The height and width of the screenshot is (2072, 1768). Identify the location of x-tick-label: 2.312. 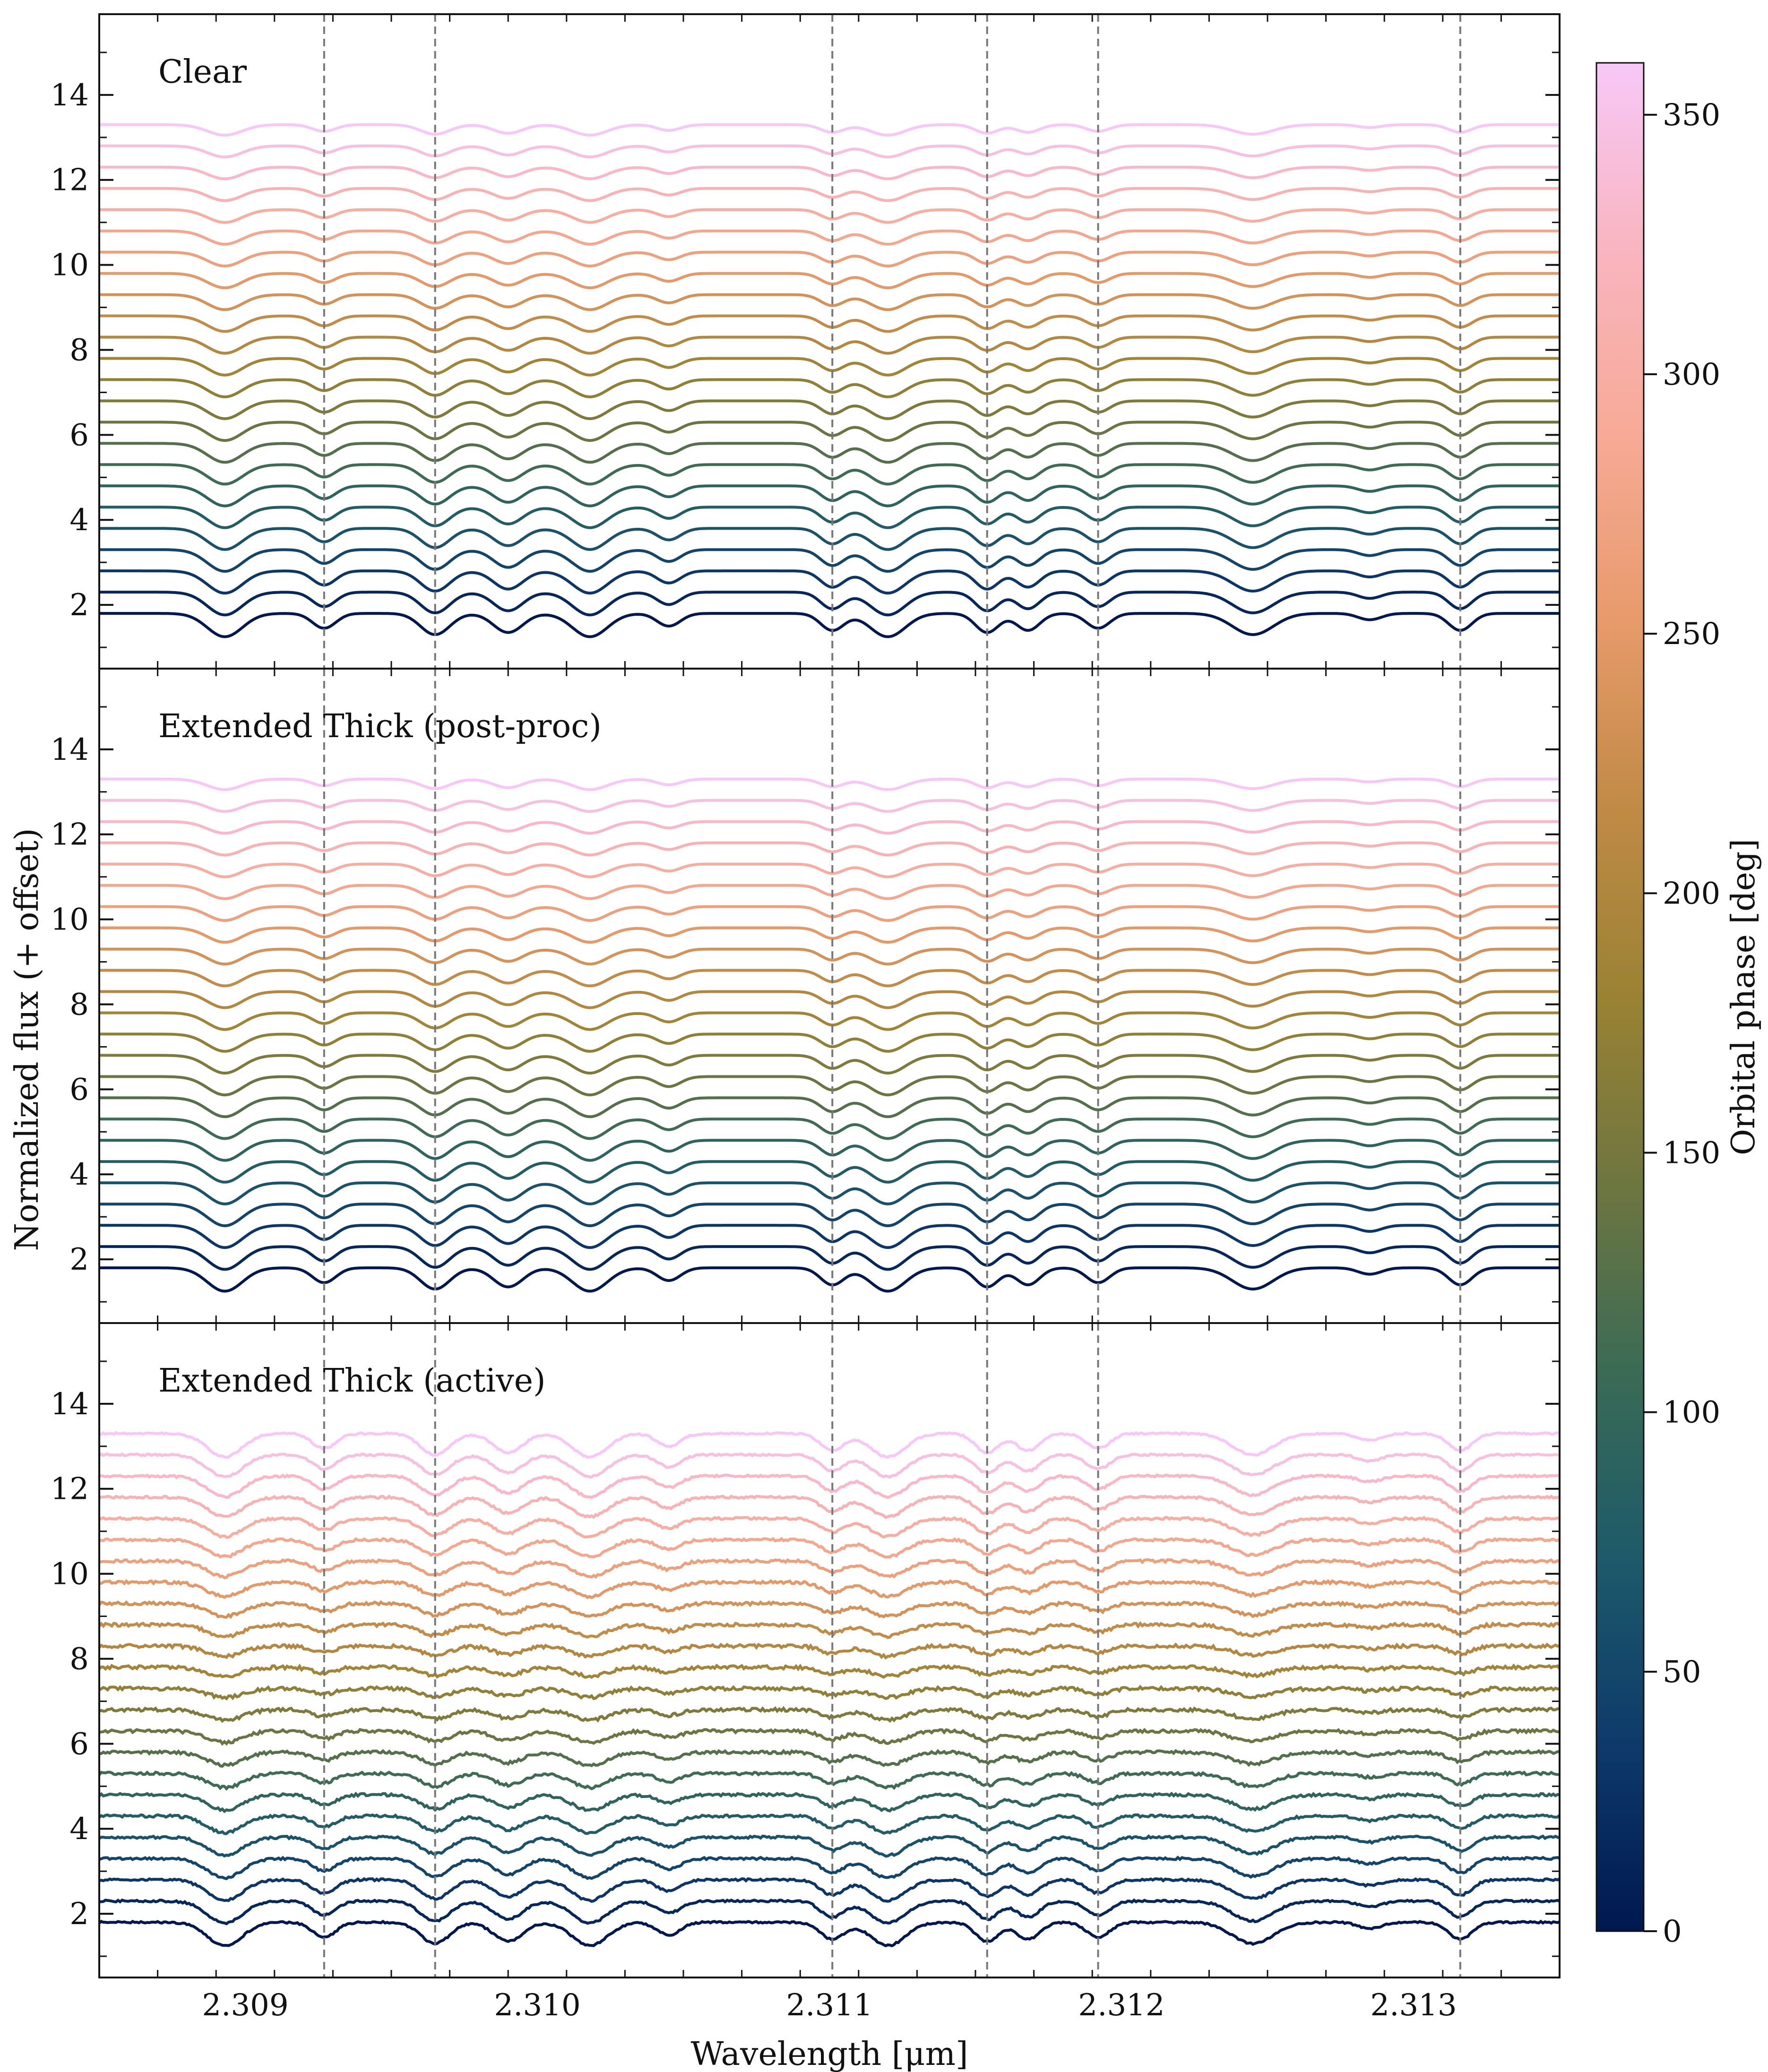
(1121, 2005).